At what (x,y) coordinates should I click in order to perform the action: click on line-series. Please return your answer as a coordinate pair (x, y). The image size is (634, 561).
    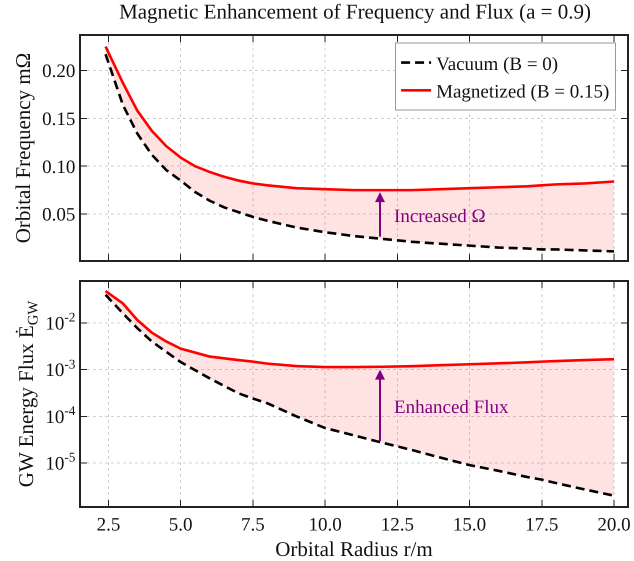
    Looking at the image, I should click on (360, 329).